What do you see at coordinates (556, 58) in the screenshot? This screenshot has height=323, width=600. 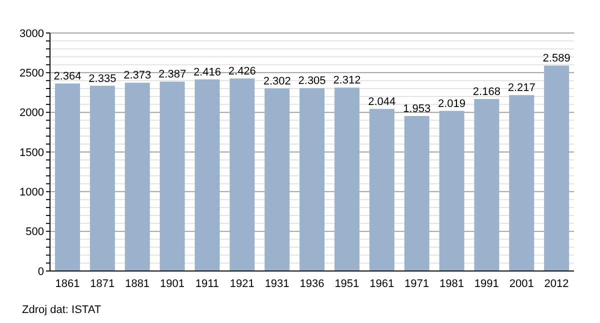 I see `data-label: 2.589` at bounding box center [556, 58].